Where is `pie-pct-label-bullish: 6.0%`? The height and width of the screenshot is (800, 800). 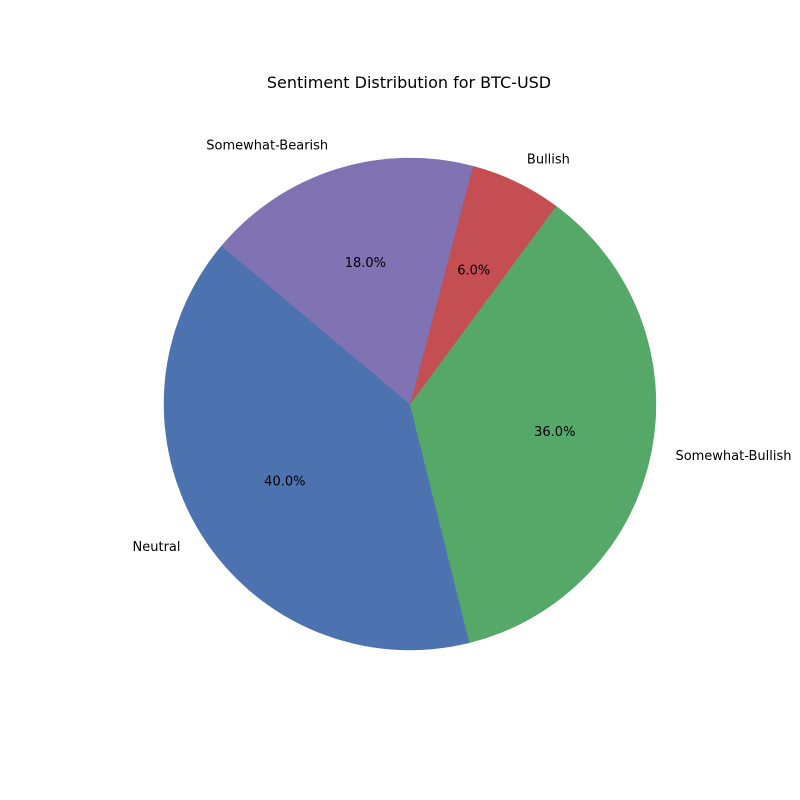
pie-pct-label-bullish: 6.0% is located at coordinates (473, 270).